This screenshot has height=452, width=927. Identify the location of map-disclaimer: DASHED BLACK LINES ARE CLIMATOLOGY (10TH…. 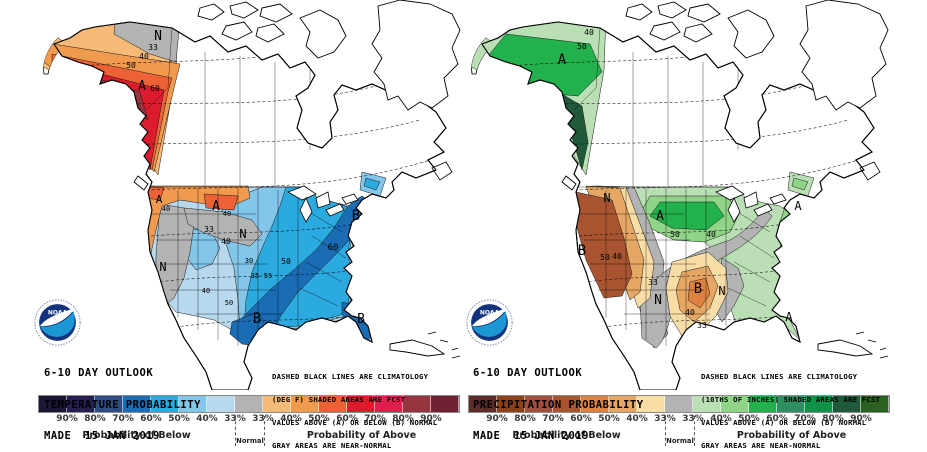
(790, 405).